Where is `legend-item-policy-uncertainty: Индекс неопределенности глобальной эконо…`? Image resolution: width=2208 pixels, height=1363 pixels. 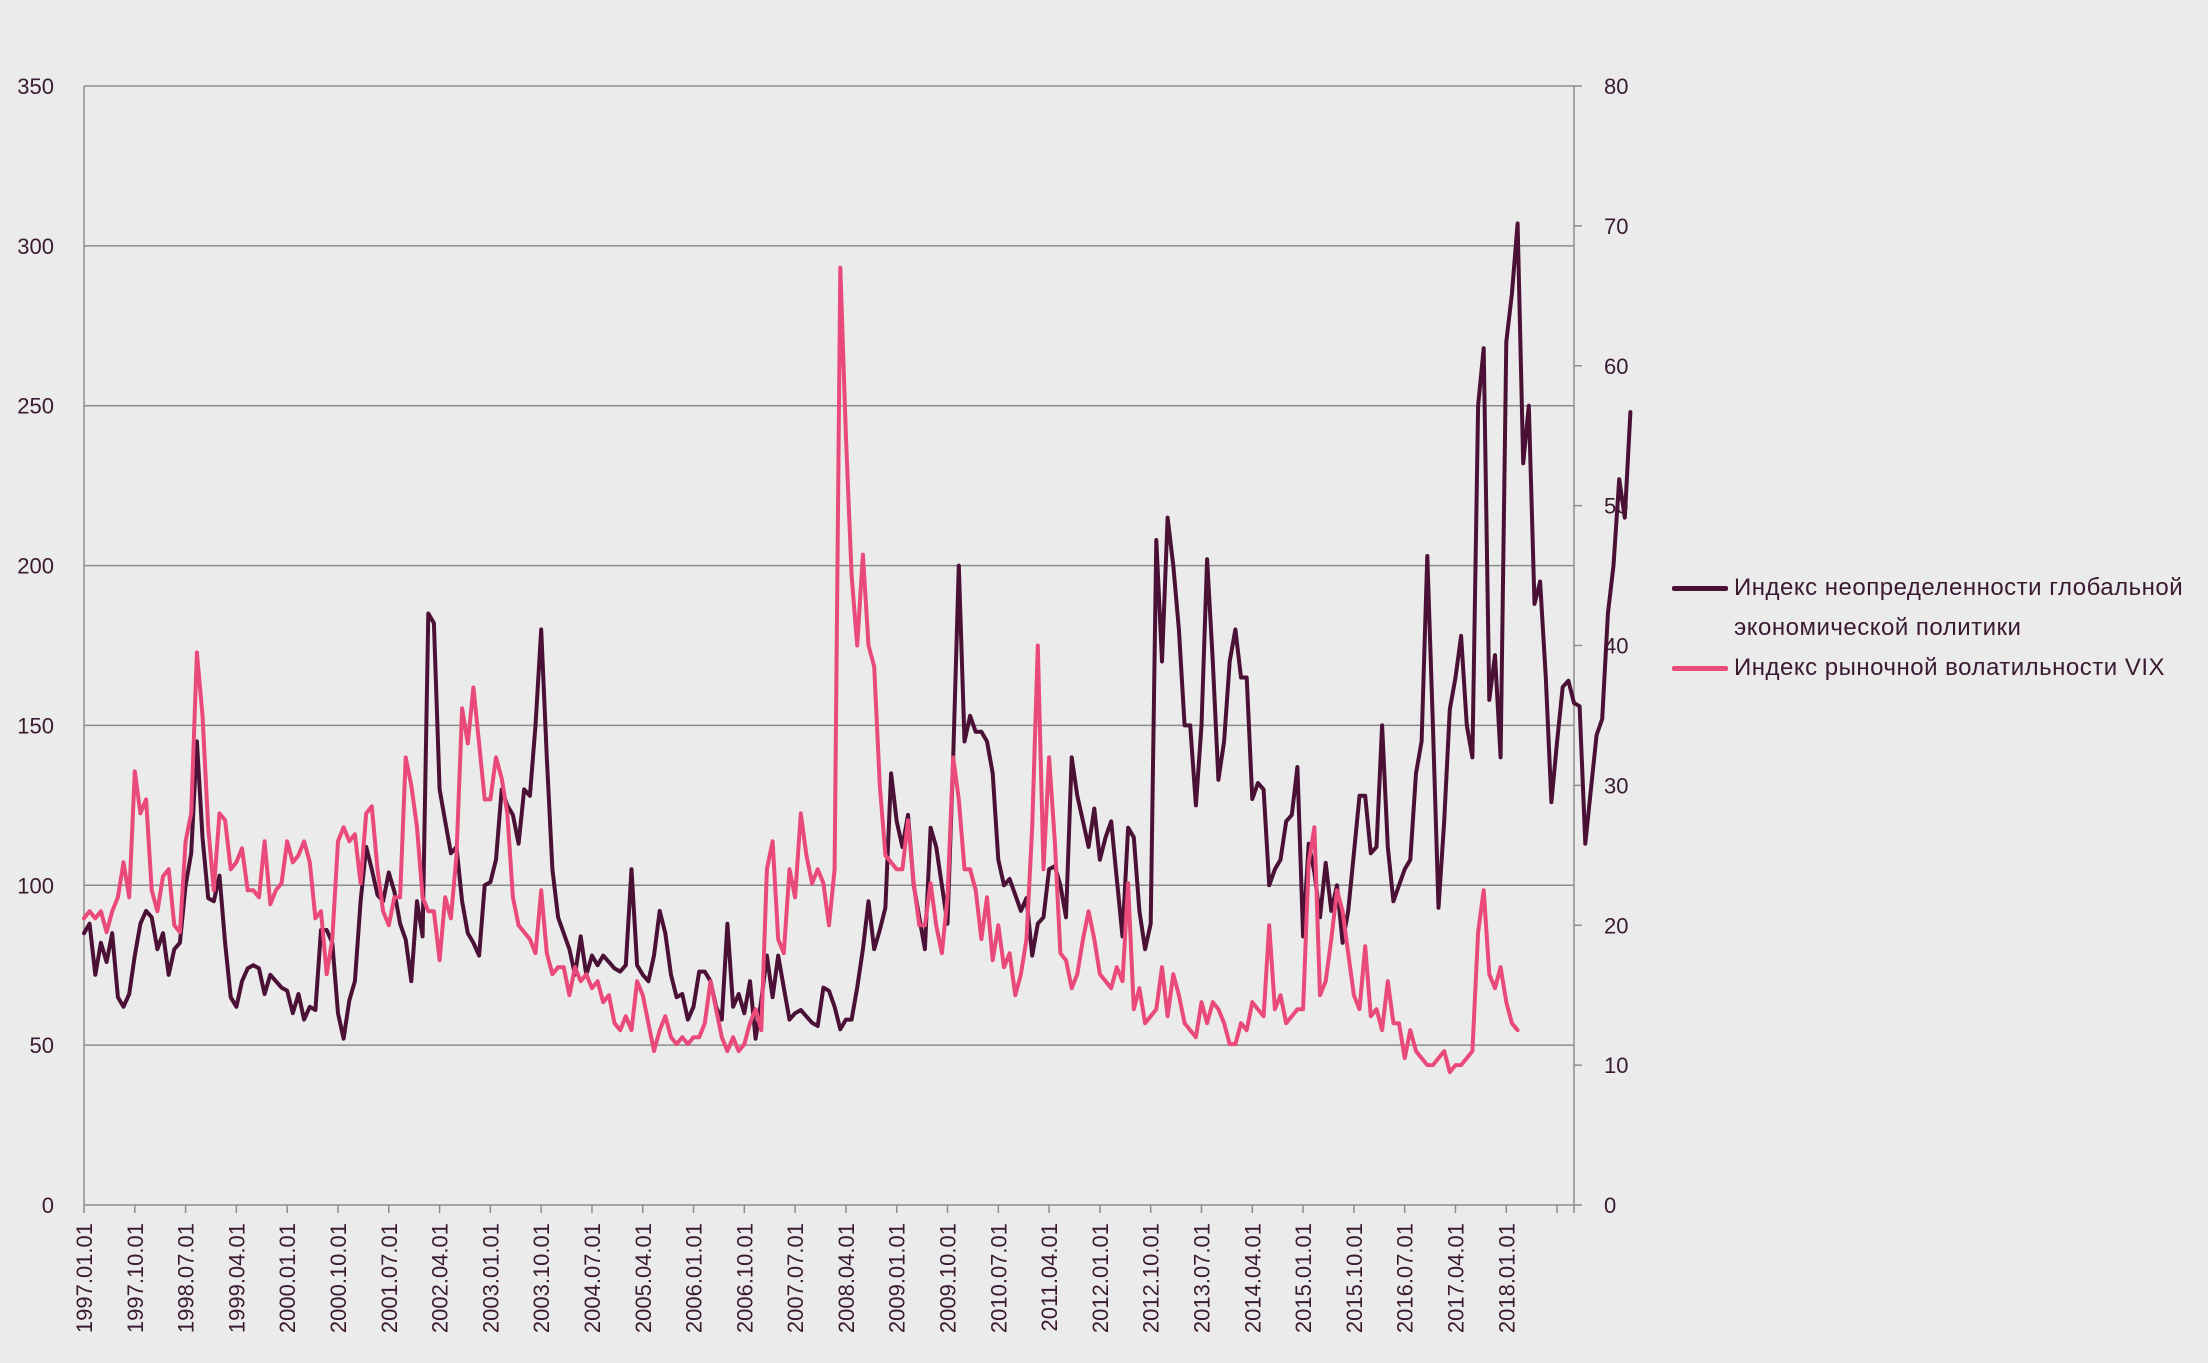
legend-item-policy-uncertainty: Индекс неопределенности глобальной эконо… is located at coordinates (1932, 608).